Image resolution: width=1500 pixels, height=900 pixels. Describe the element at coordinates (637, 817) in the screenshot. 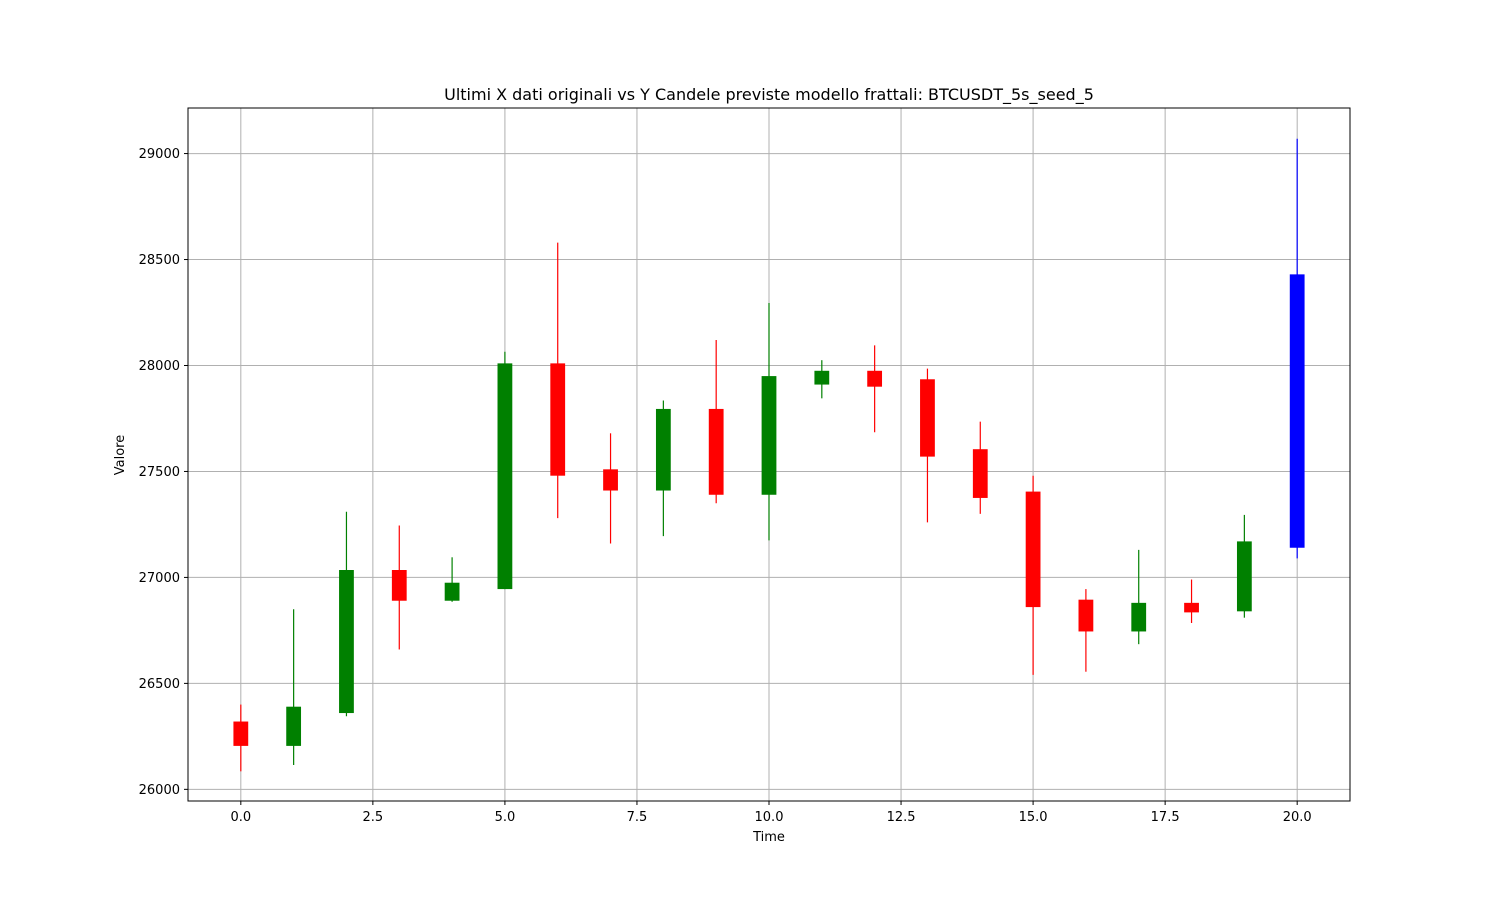

I see `x-tick-label: 7.5` at that location.